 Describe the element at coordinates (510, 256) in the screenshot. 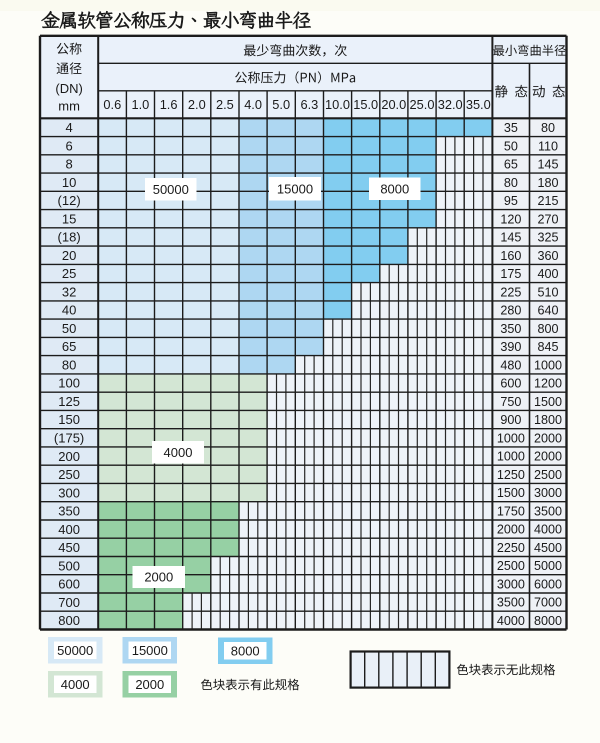

I see `svg-text: 160` at that location.